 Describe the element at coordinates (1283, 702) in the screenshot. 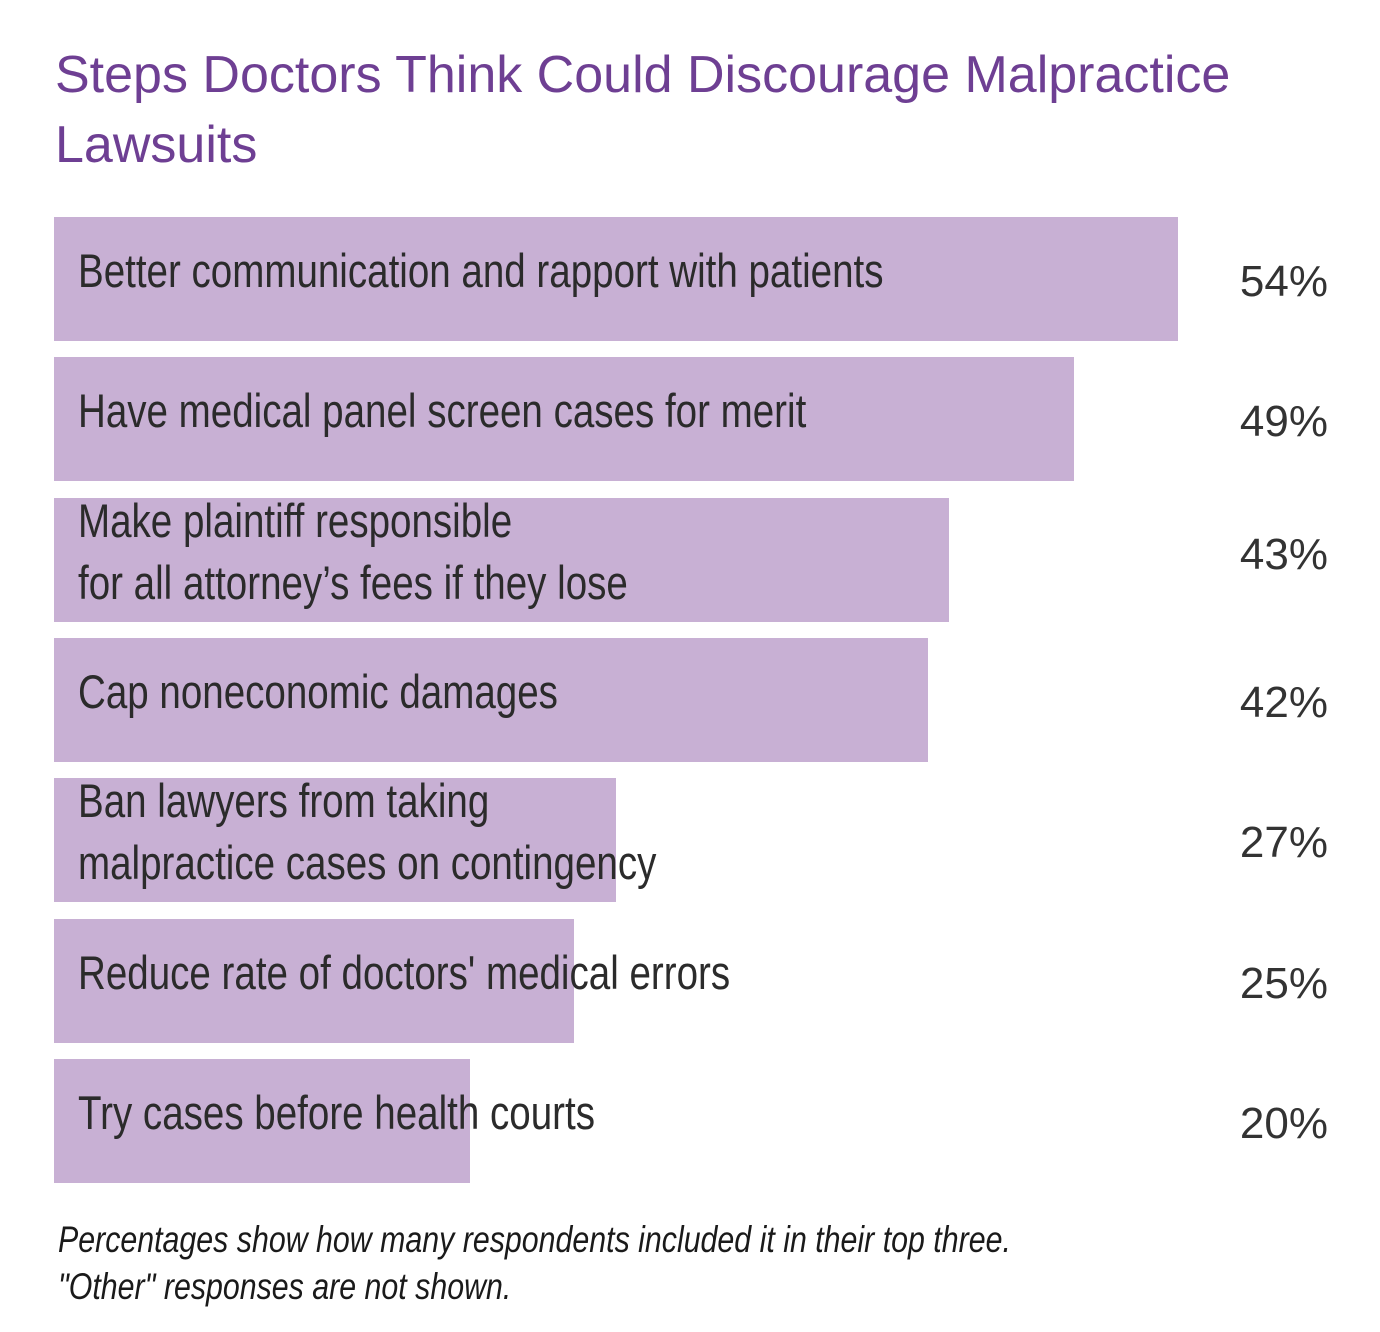

I see `value-label: 42%` at that location.